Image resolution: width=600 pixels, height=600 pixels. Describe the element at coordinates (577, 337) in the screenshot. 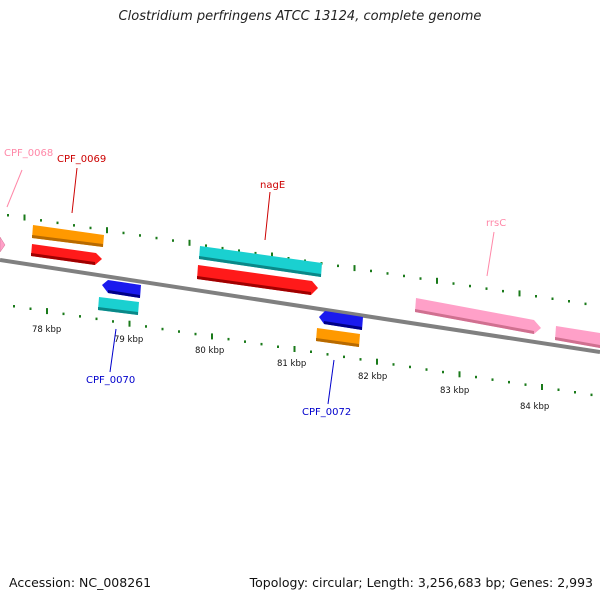

I see `gene-arrow-partial-right` at that location.